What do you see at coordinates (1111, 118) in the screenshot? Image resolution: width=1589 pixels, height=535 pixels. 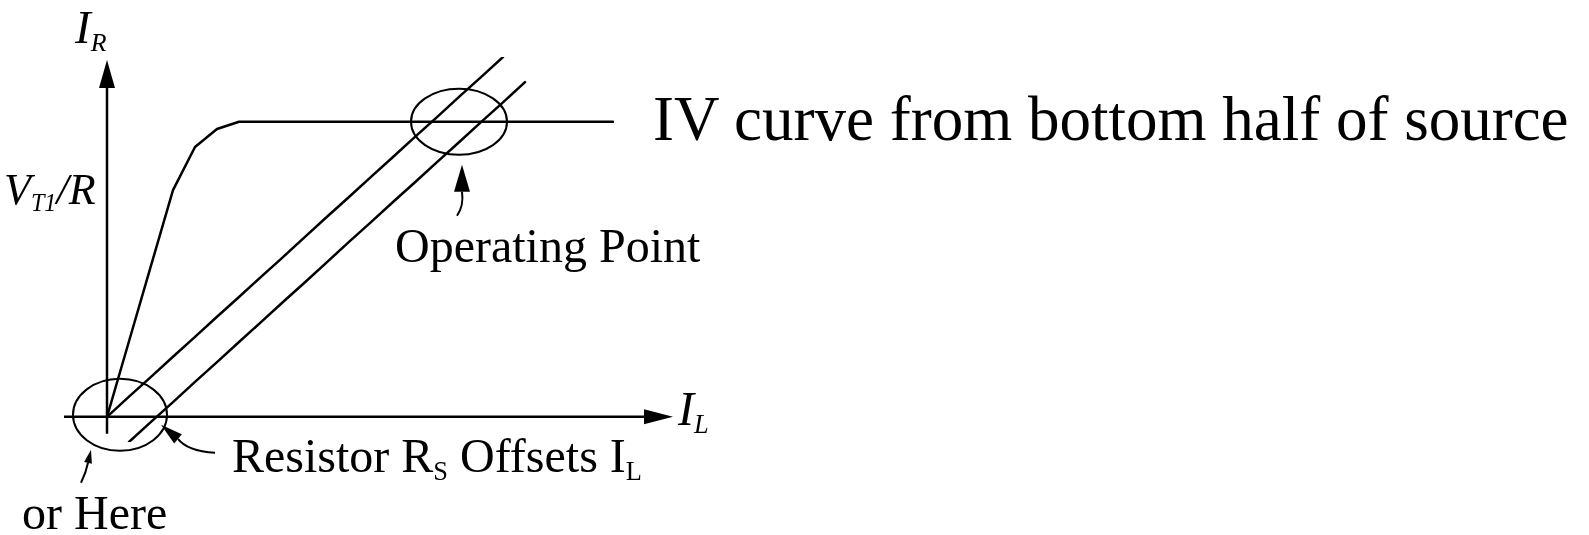 I see `legend-label: IV curve from bottom half of source` at bounding box center [1111, 118].